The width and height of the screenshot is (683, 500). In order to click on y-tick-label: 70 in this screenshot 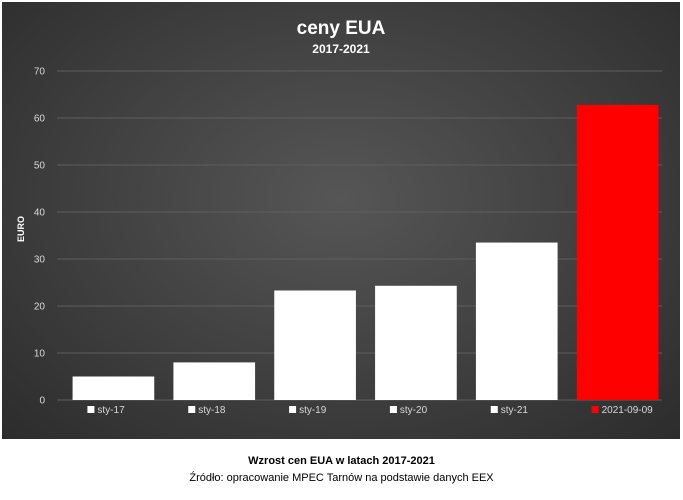, I will do `click(40, 72)`.